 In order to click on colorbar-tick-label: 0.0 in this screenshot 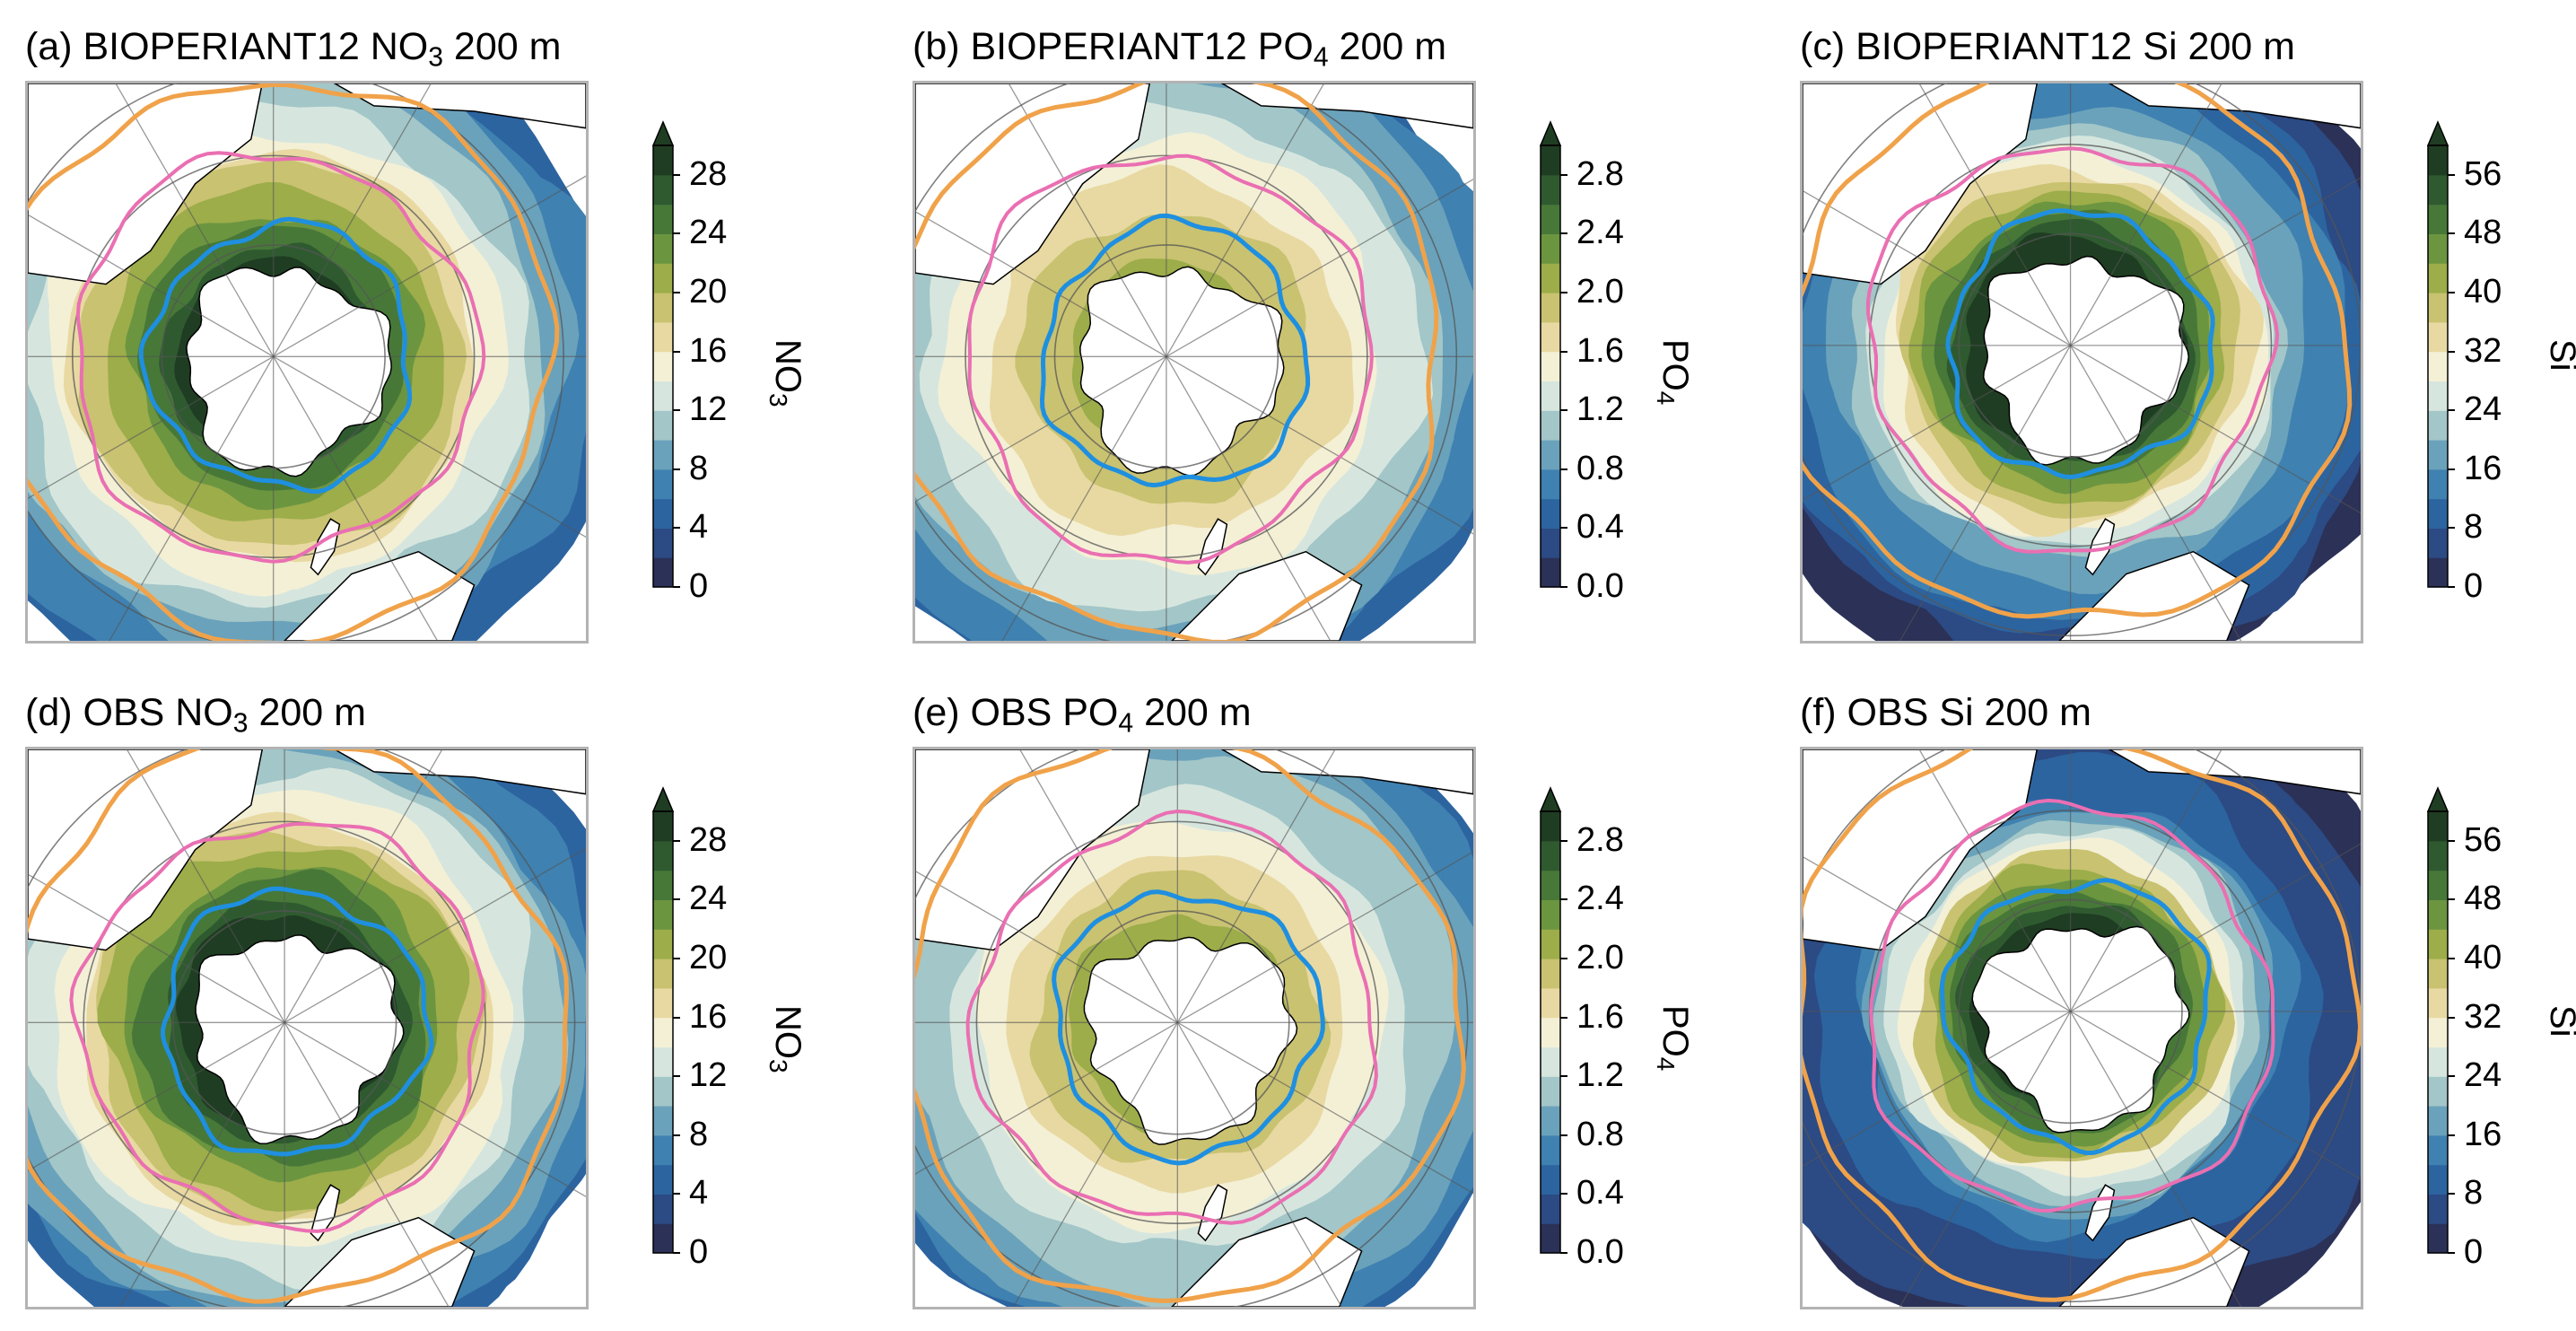, I will do `click(1600, 1252)`.